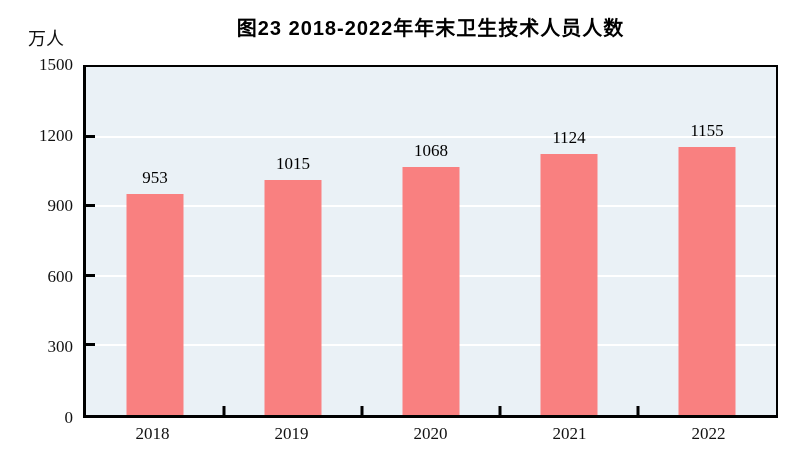  Describe the element at coordinates (431, 151) in the screenshot. I see `bar-value-label: 1068` at that location.